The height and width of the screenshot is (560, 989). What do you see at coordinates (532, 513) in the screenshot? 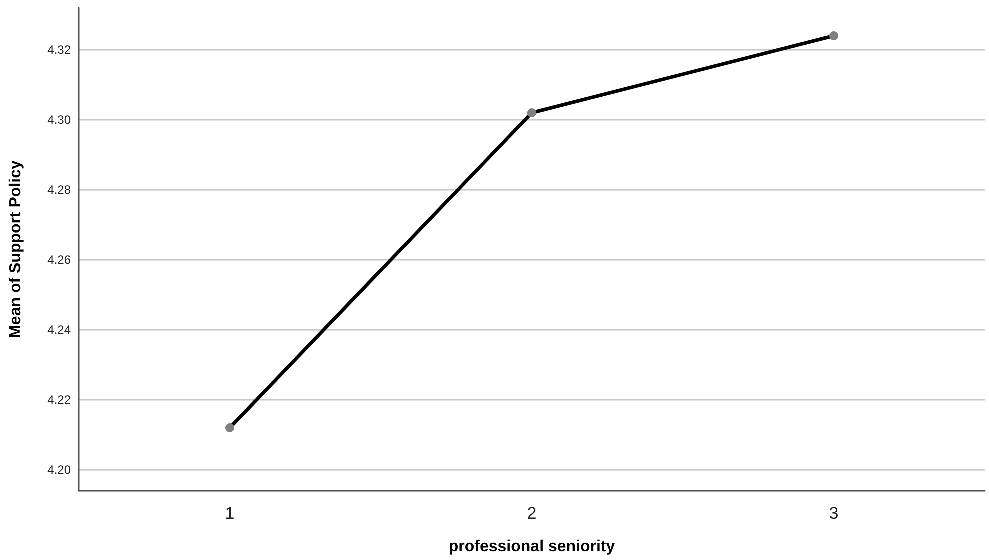
I see `x-tick-label: 2` at bounding box center [532, 513].